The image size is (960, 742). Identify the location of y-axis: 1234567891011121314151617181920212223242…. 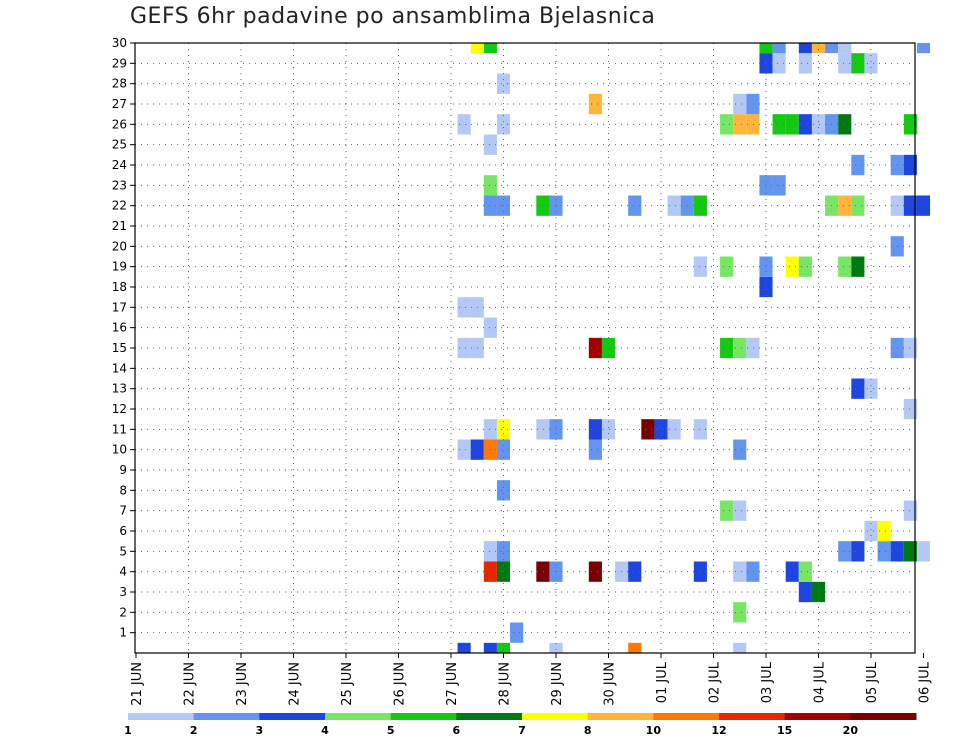
(123, 338).